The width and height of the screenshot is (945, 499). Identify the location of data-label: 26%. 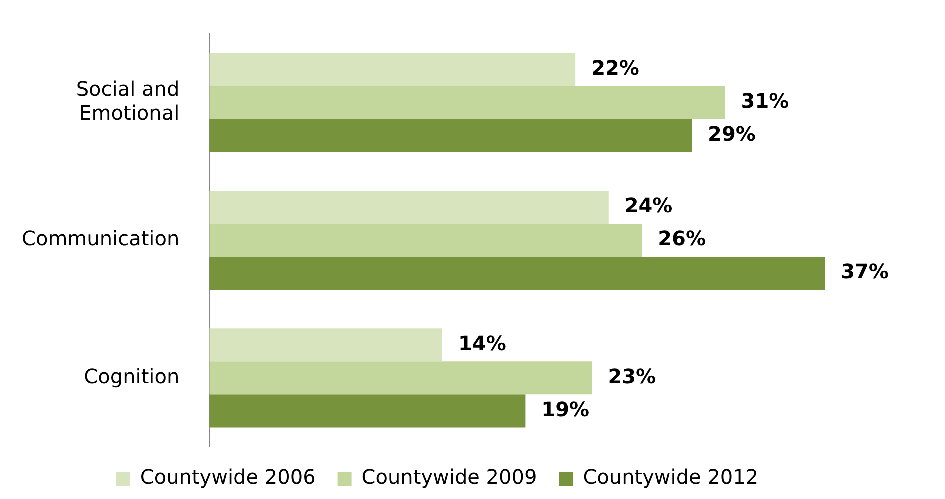
(682, 238).